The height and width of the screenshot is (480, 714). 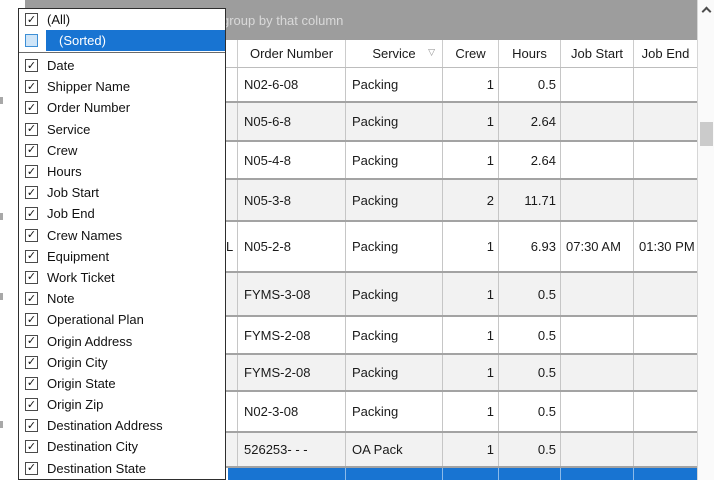 I want to click on filter-item-origin-address: ✓ Origin Address, so click(x=79, y=341).